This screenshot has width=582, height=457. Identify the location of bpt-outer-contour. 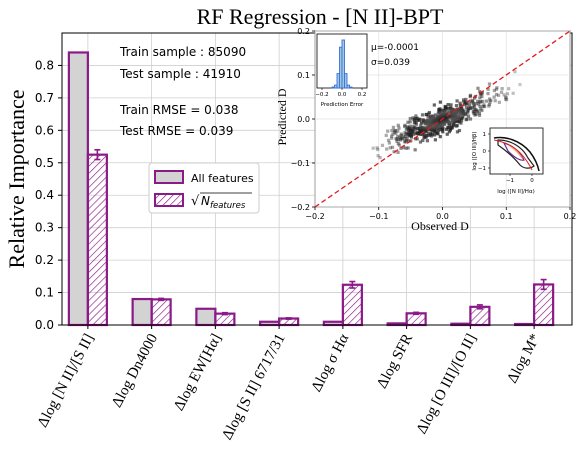
(516, 154).